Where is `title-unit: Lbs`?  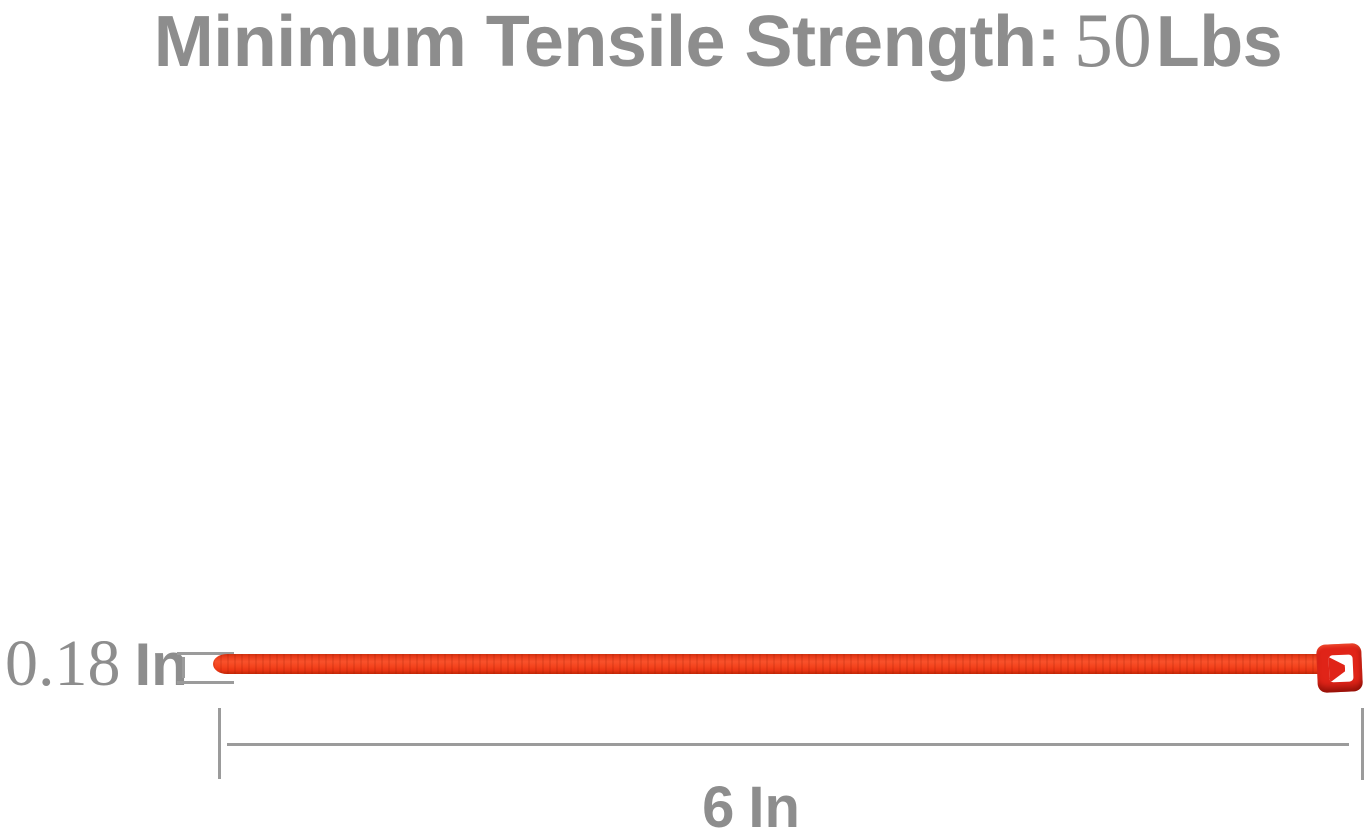 title-unit: Lbs is located at coordinates (1219, 42).